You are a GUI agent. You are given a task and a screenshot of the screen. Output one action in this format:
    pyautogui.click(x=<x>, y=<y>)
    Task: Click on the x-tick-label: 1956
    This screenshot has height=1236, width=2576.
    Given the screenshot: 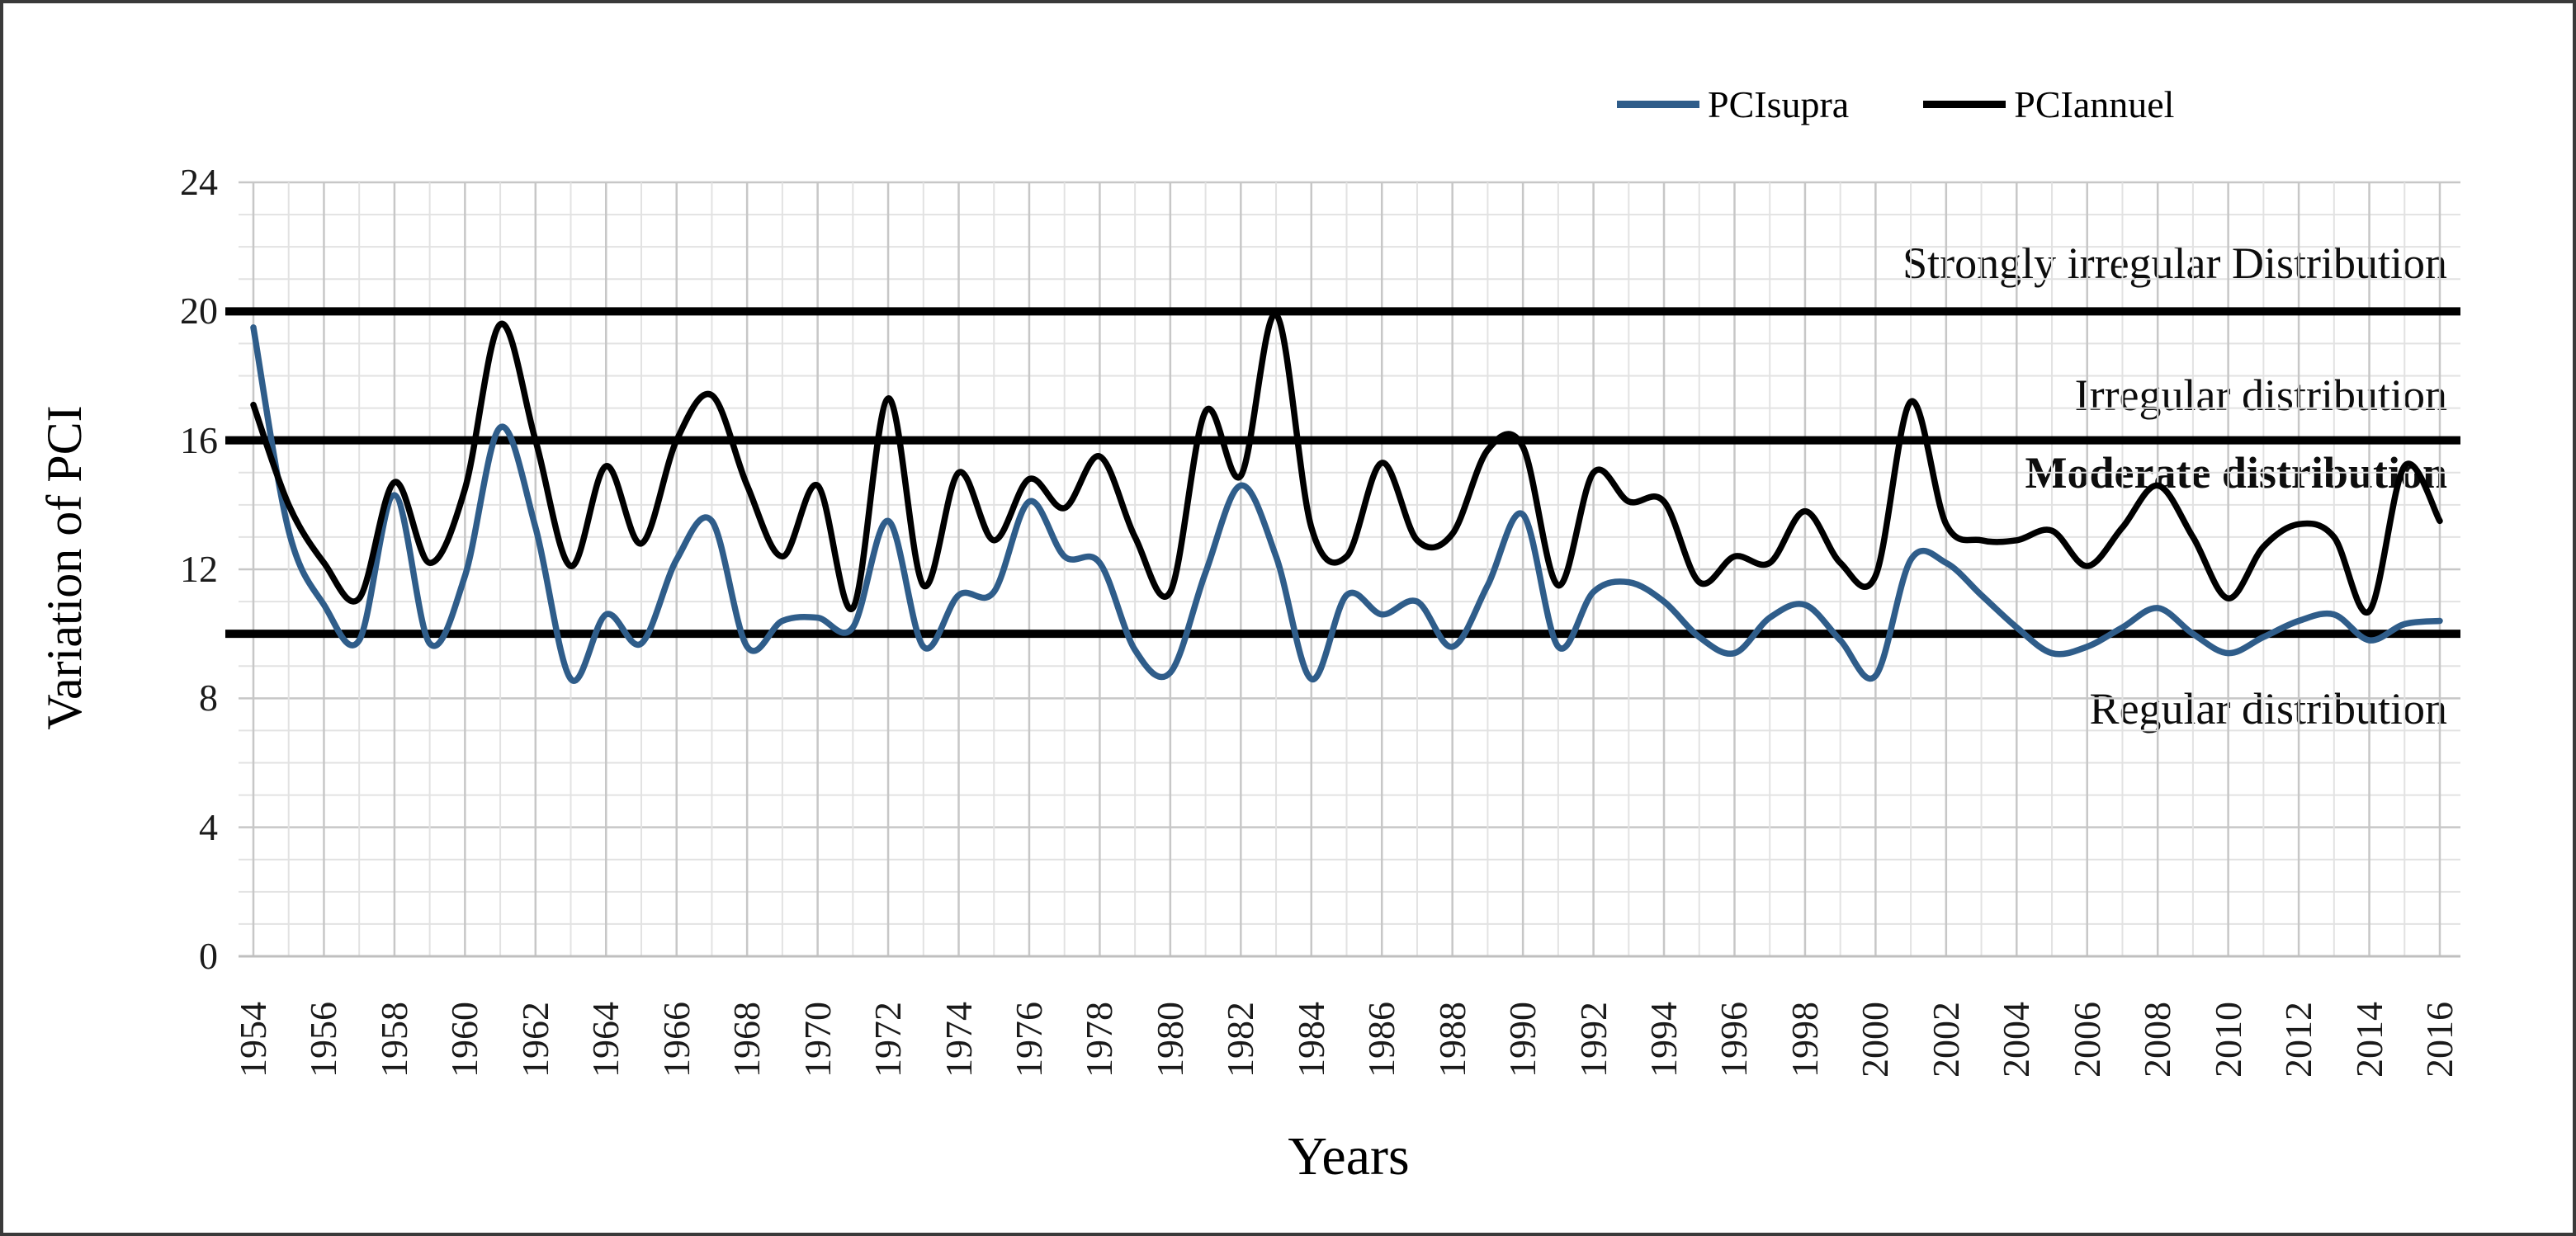 What is the action you would take?
    pyautogui.click(x=323, y=1040)
    